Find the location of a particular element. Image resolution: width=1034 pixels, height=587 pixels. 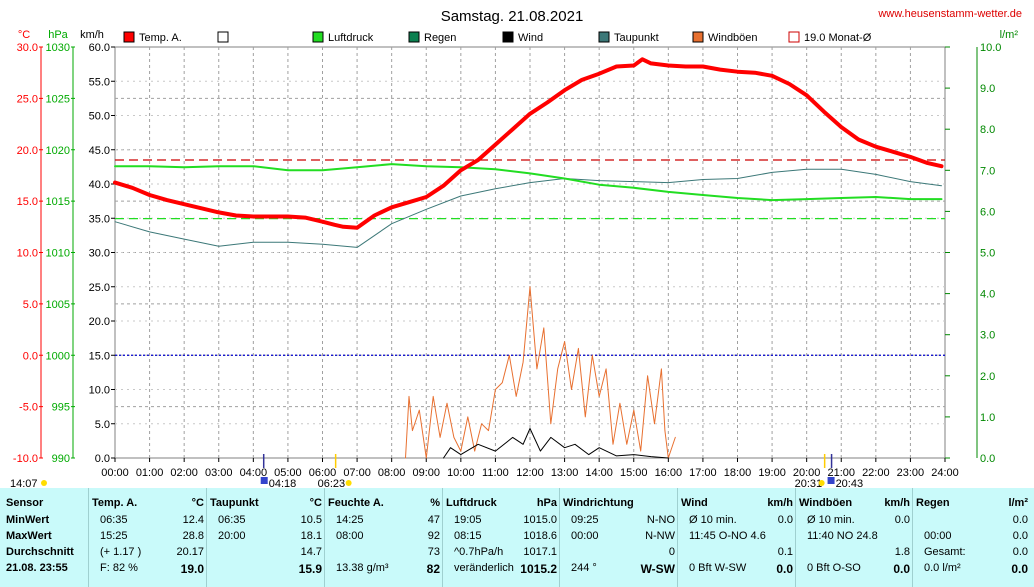

legend-label: Regen is located at coordinates (440, 38).